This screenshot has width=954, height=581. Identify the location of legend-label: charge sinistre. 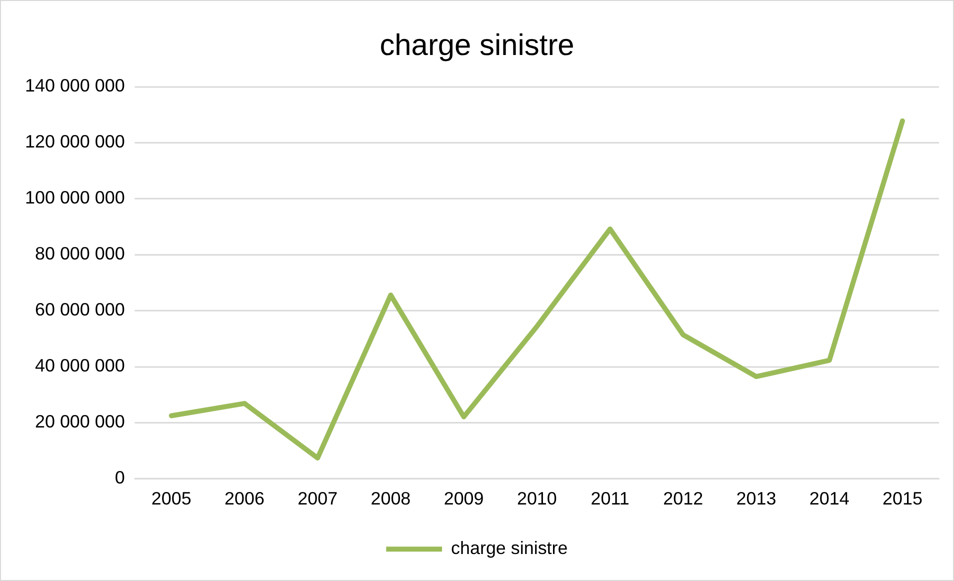
(509, 548).